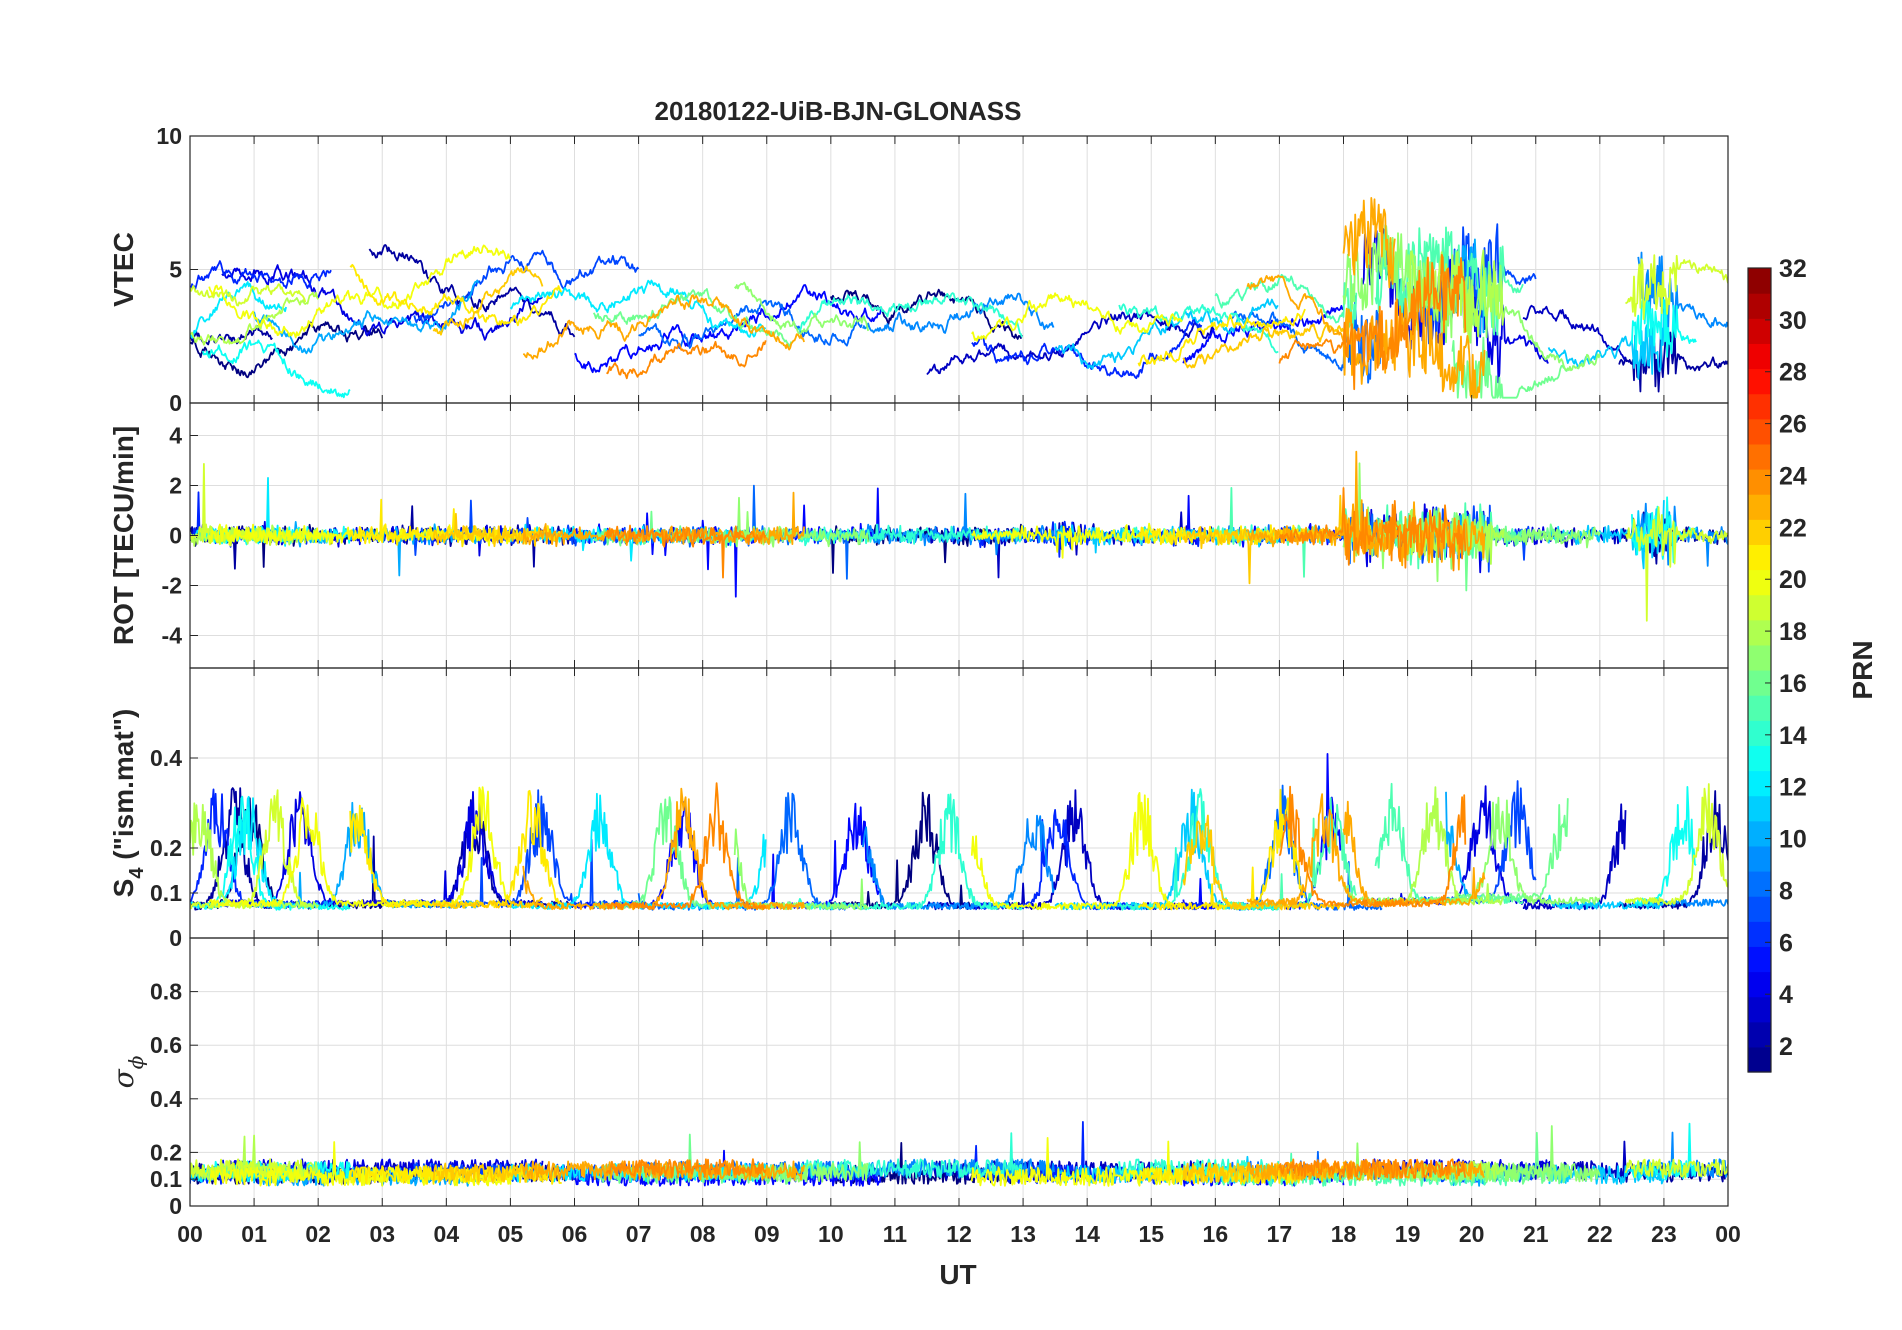  What do you see at coordinates (1793, 736) in the screenshot?
I see `colorbar-tick-label: 14` at bounding box center [1793, 736].